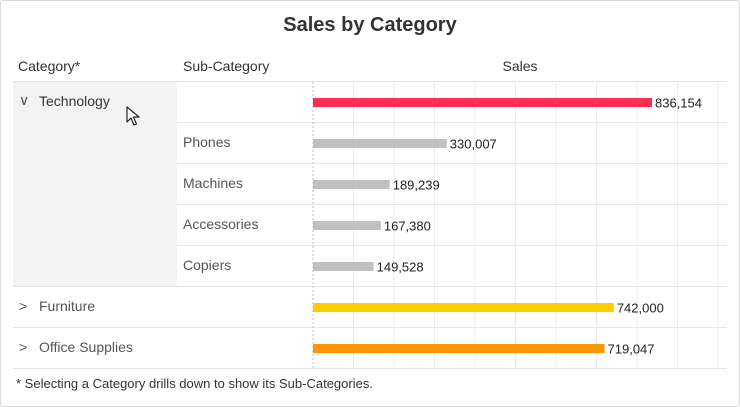 The height and width of the screenshot is (407, 740). What do you see at coordinates (49, 66) in the screenshot?
I see `header-category: Category*` at bounding box center [49, 66].